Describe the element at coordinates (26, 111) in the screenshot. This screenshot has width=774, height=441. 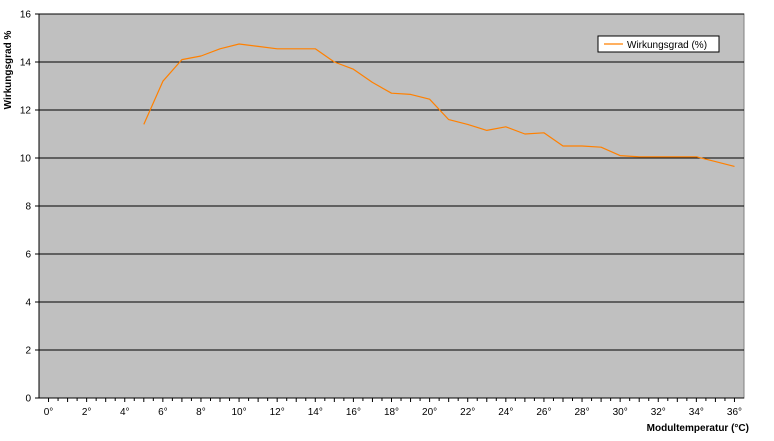
I see `y-tick-label-12: 12` at that location.